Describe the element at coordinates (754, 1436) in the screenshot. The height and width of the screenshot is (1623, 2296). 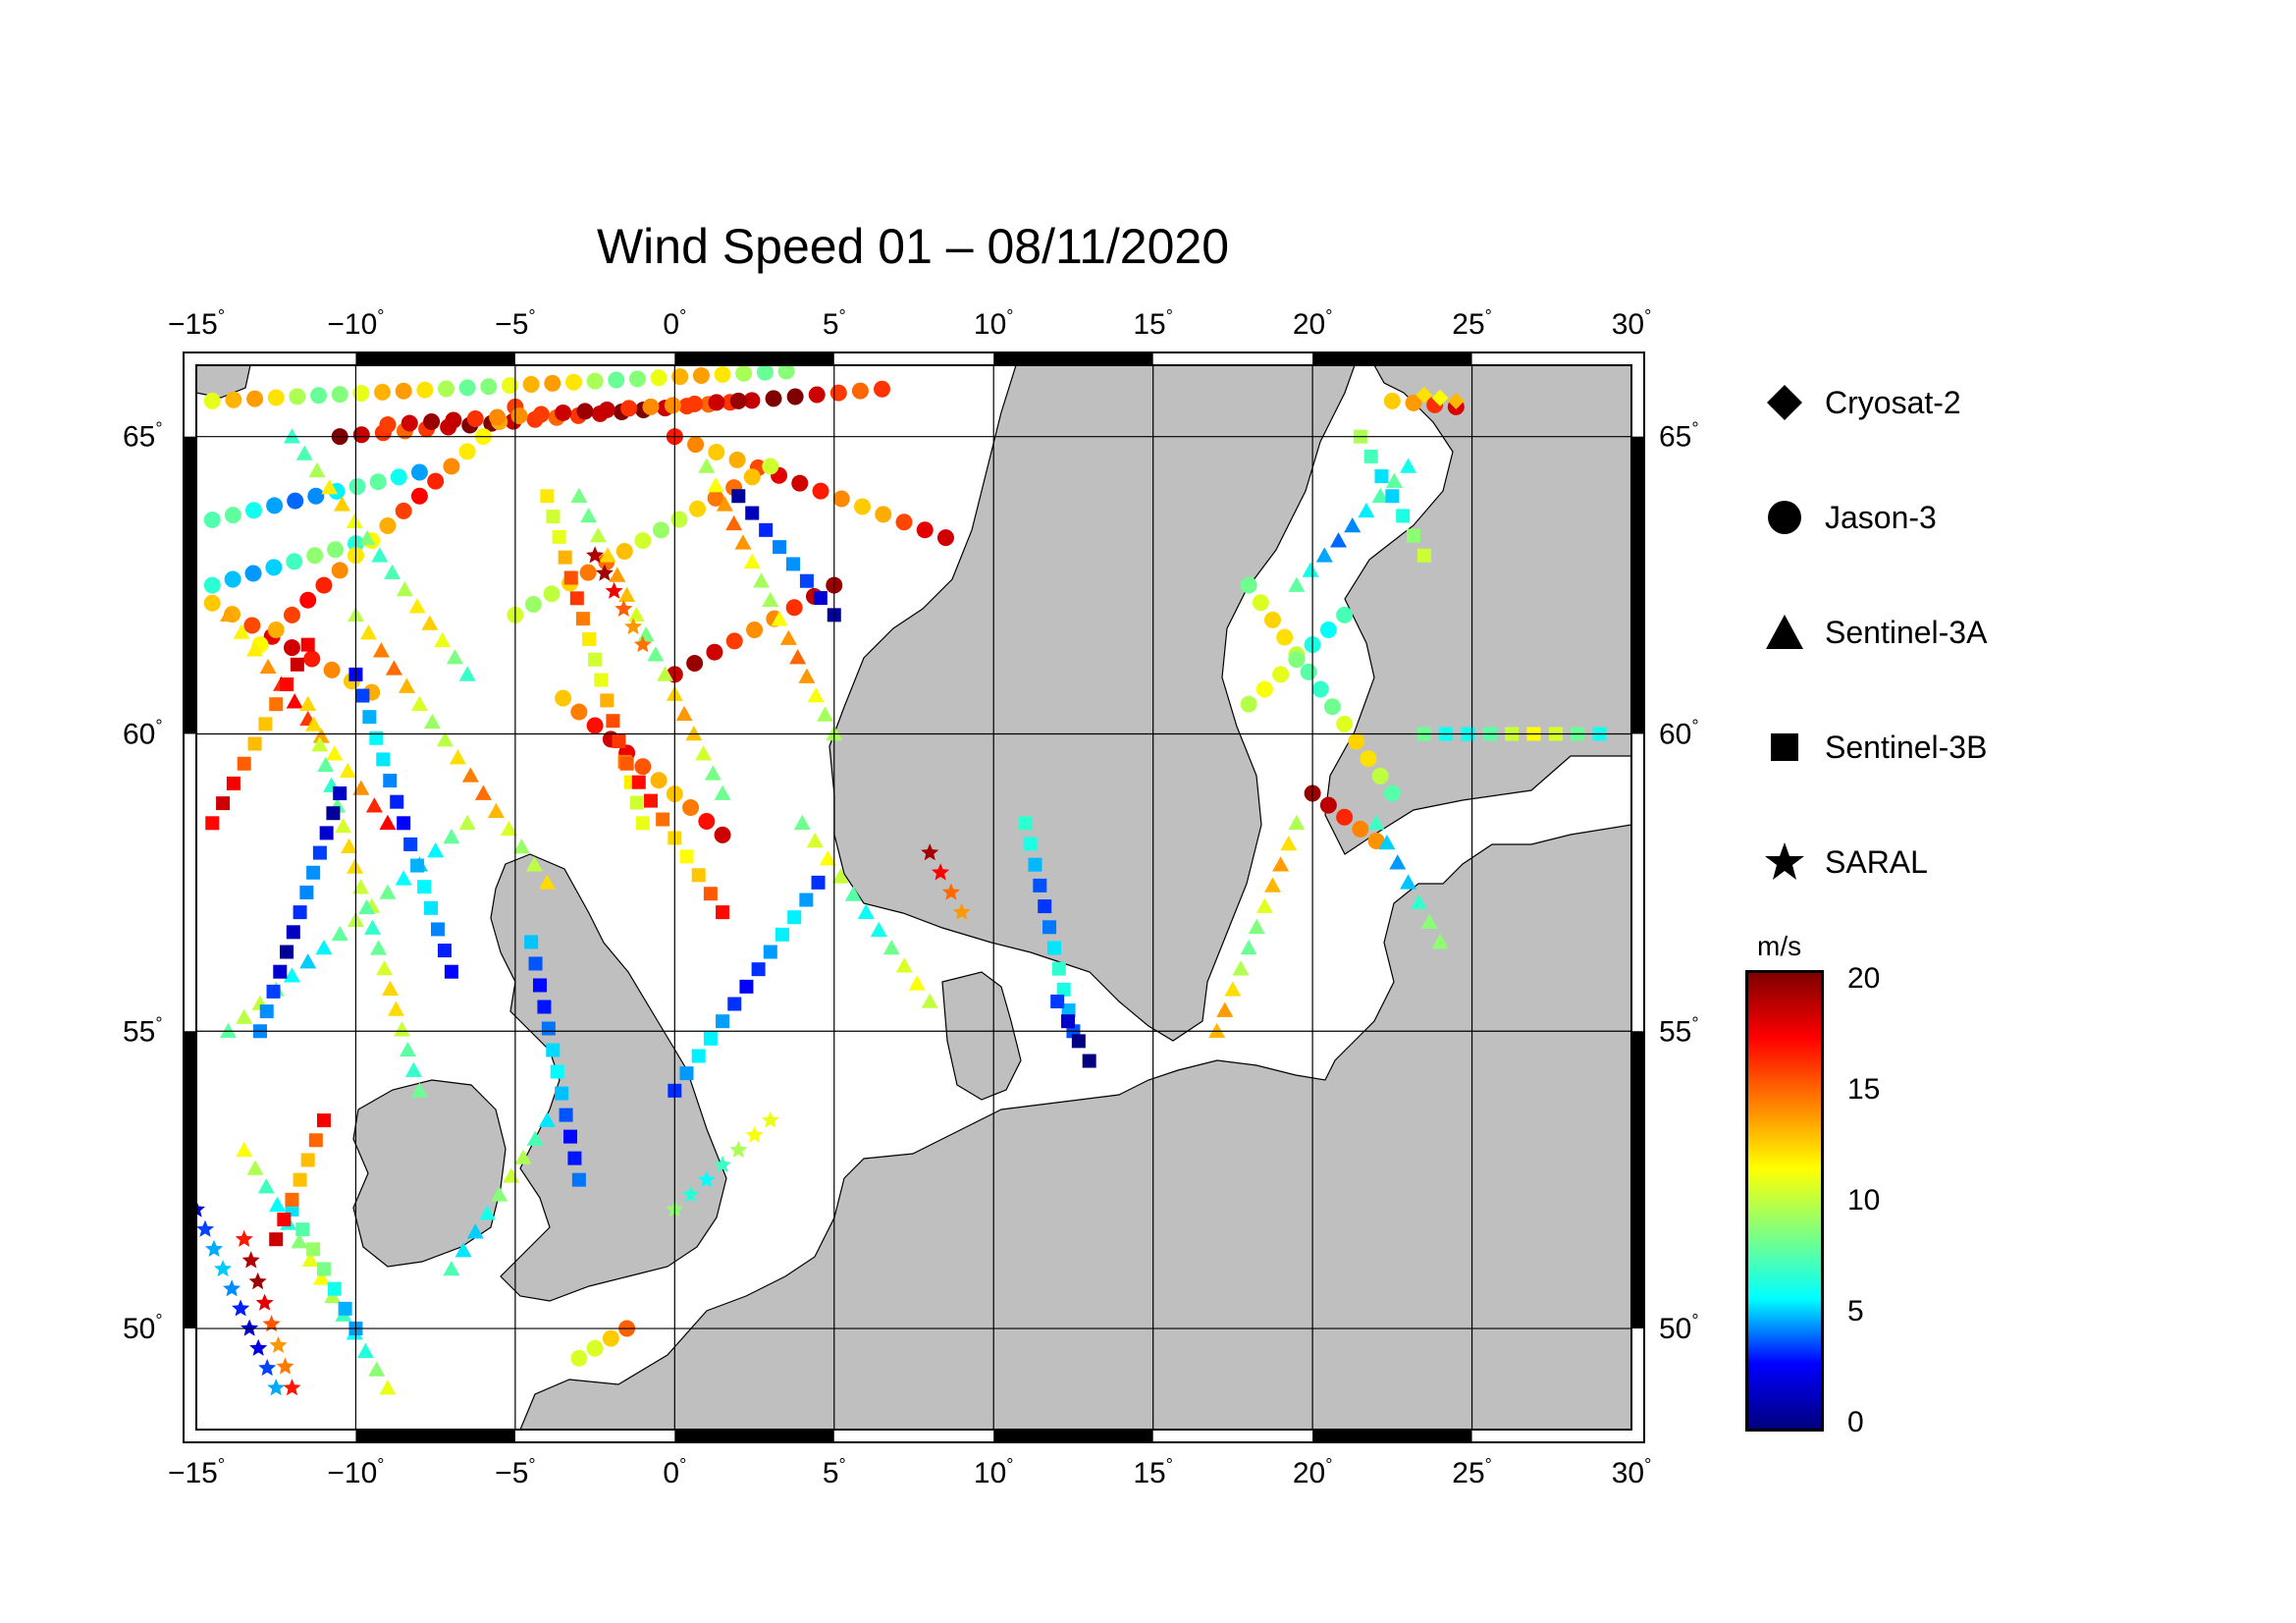
I see `frame-bar-bottom` at that location.